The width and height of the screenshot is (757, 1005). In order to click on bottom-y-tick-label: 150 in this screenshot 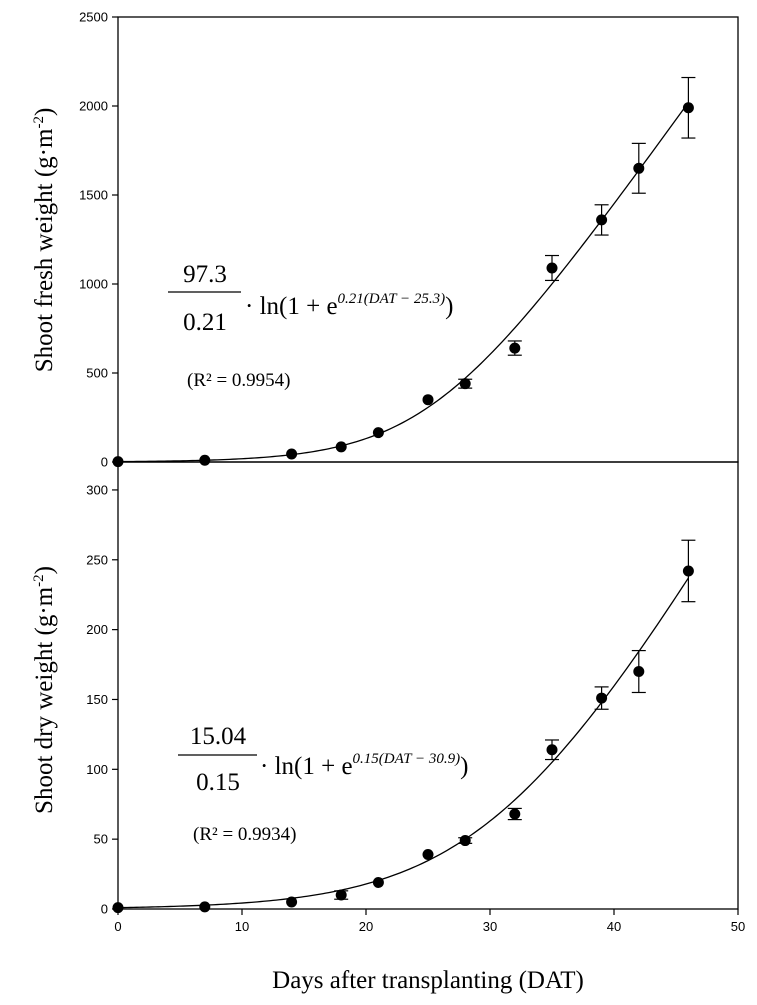, I will do `click(97, 699)`.